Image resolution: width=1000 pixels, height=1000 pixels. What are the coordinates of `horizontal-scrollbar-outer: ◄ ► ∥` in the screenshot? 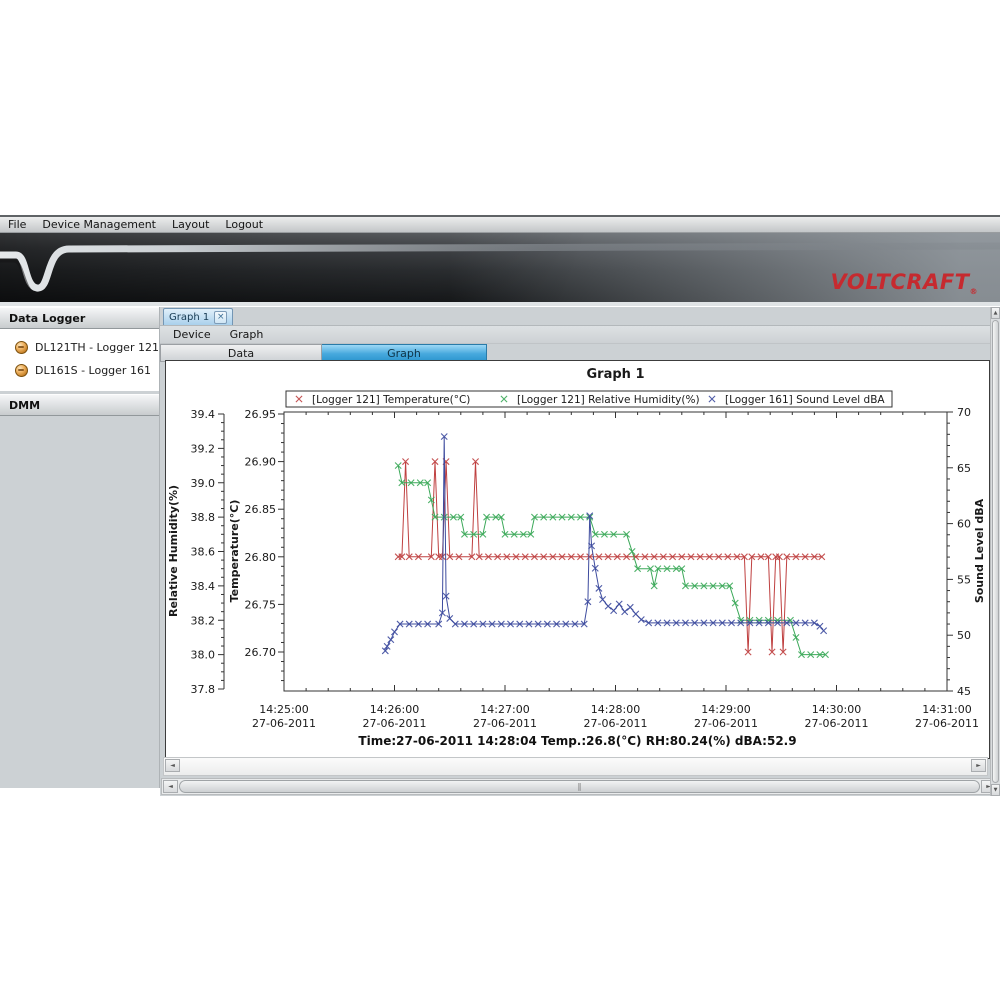 It's located at (579, 786).